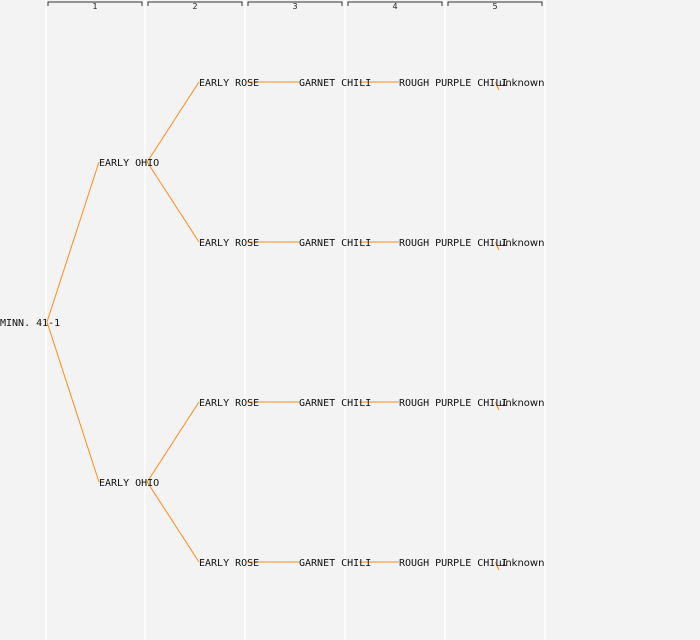  I want to click on generation-number: 2, so click(194, 6).